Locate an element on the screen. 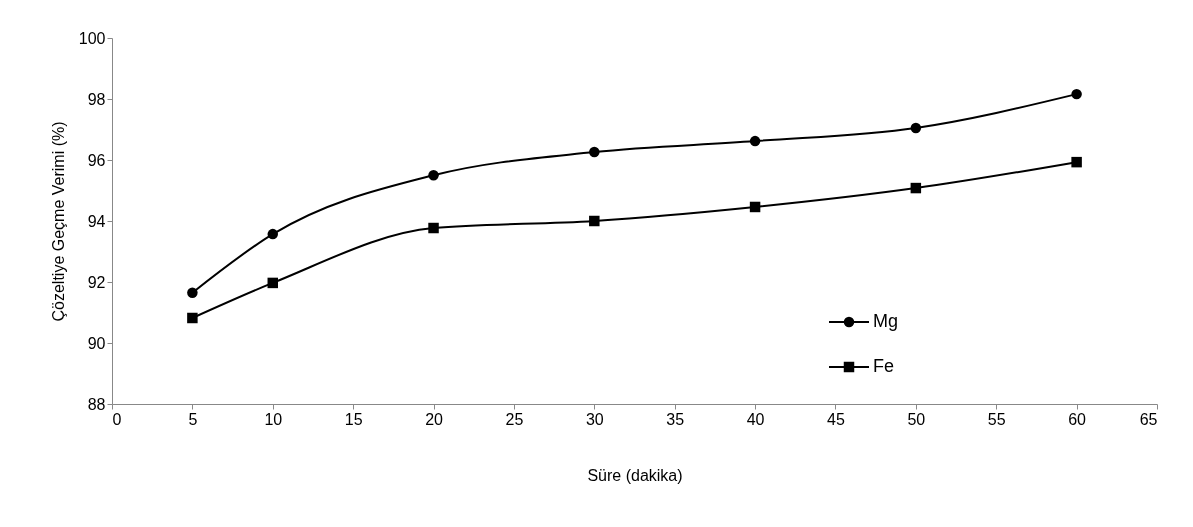  x-tick-label: 40 is located at coordinates (755, 419).